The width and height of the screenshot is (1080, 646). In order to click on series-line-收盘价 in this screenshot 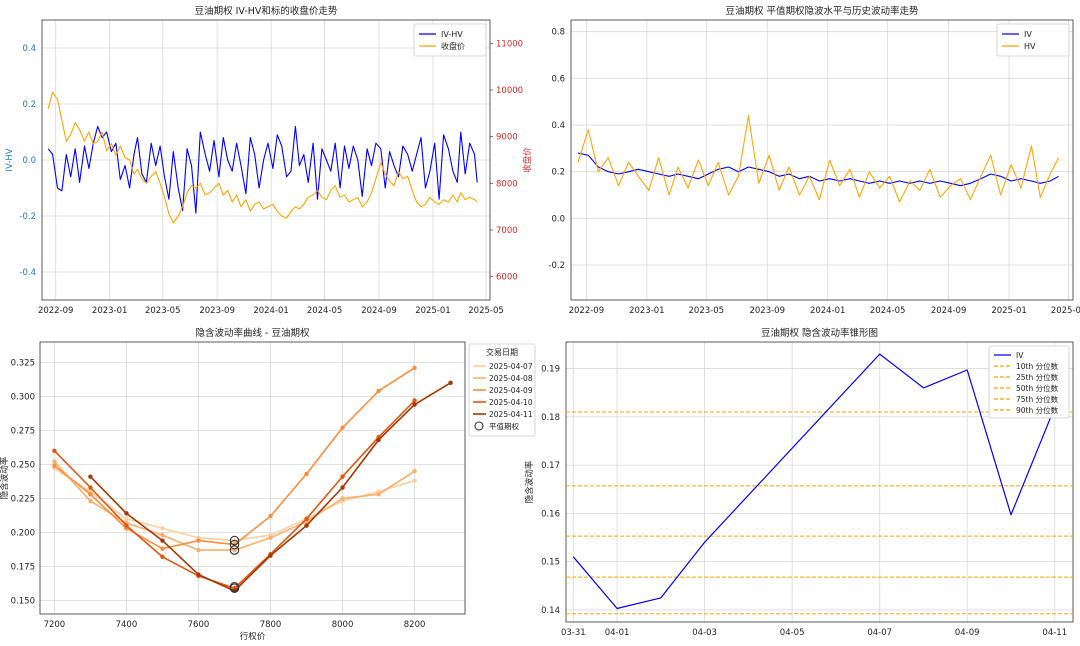, I will do `click(262, 157)`.